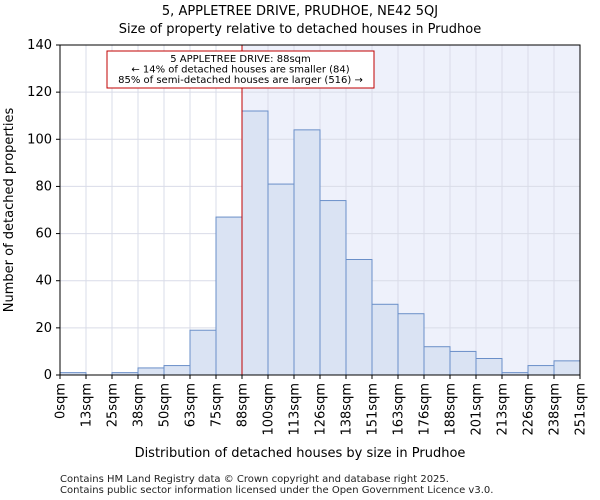  Describe the element at coordinates (177, 370) in the screenshot. I see `bar-50sqm` at that location.